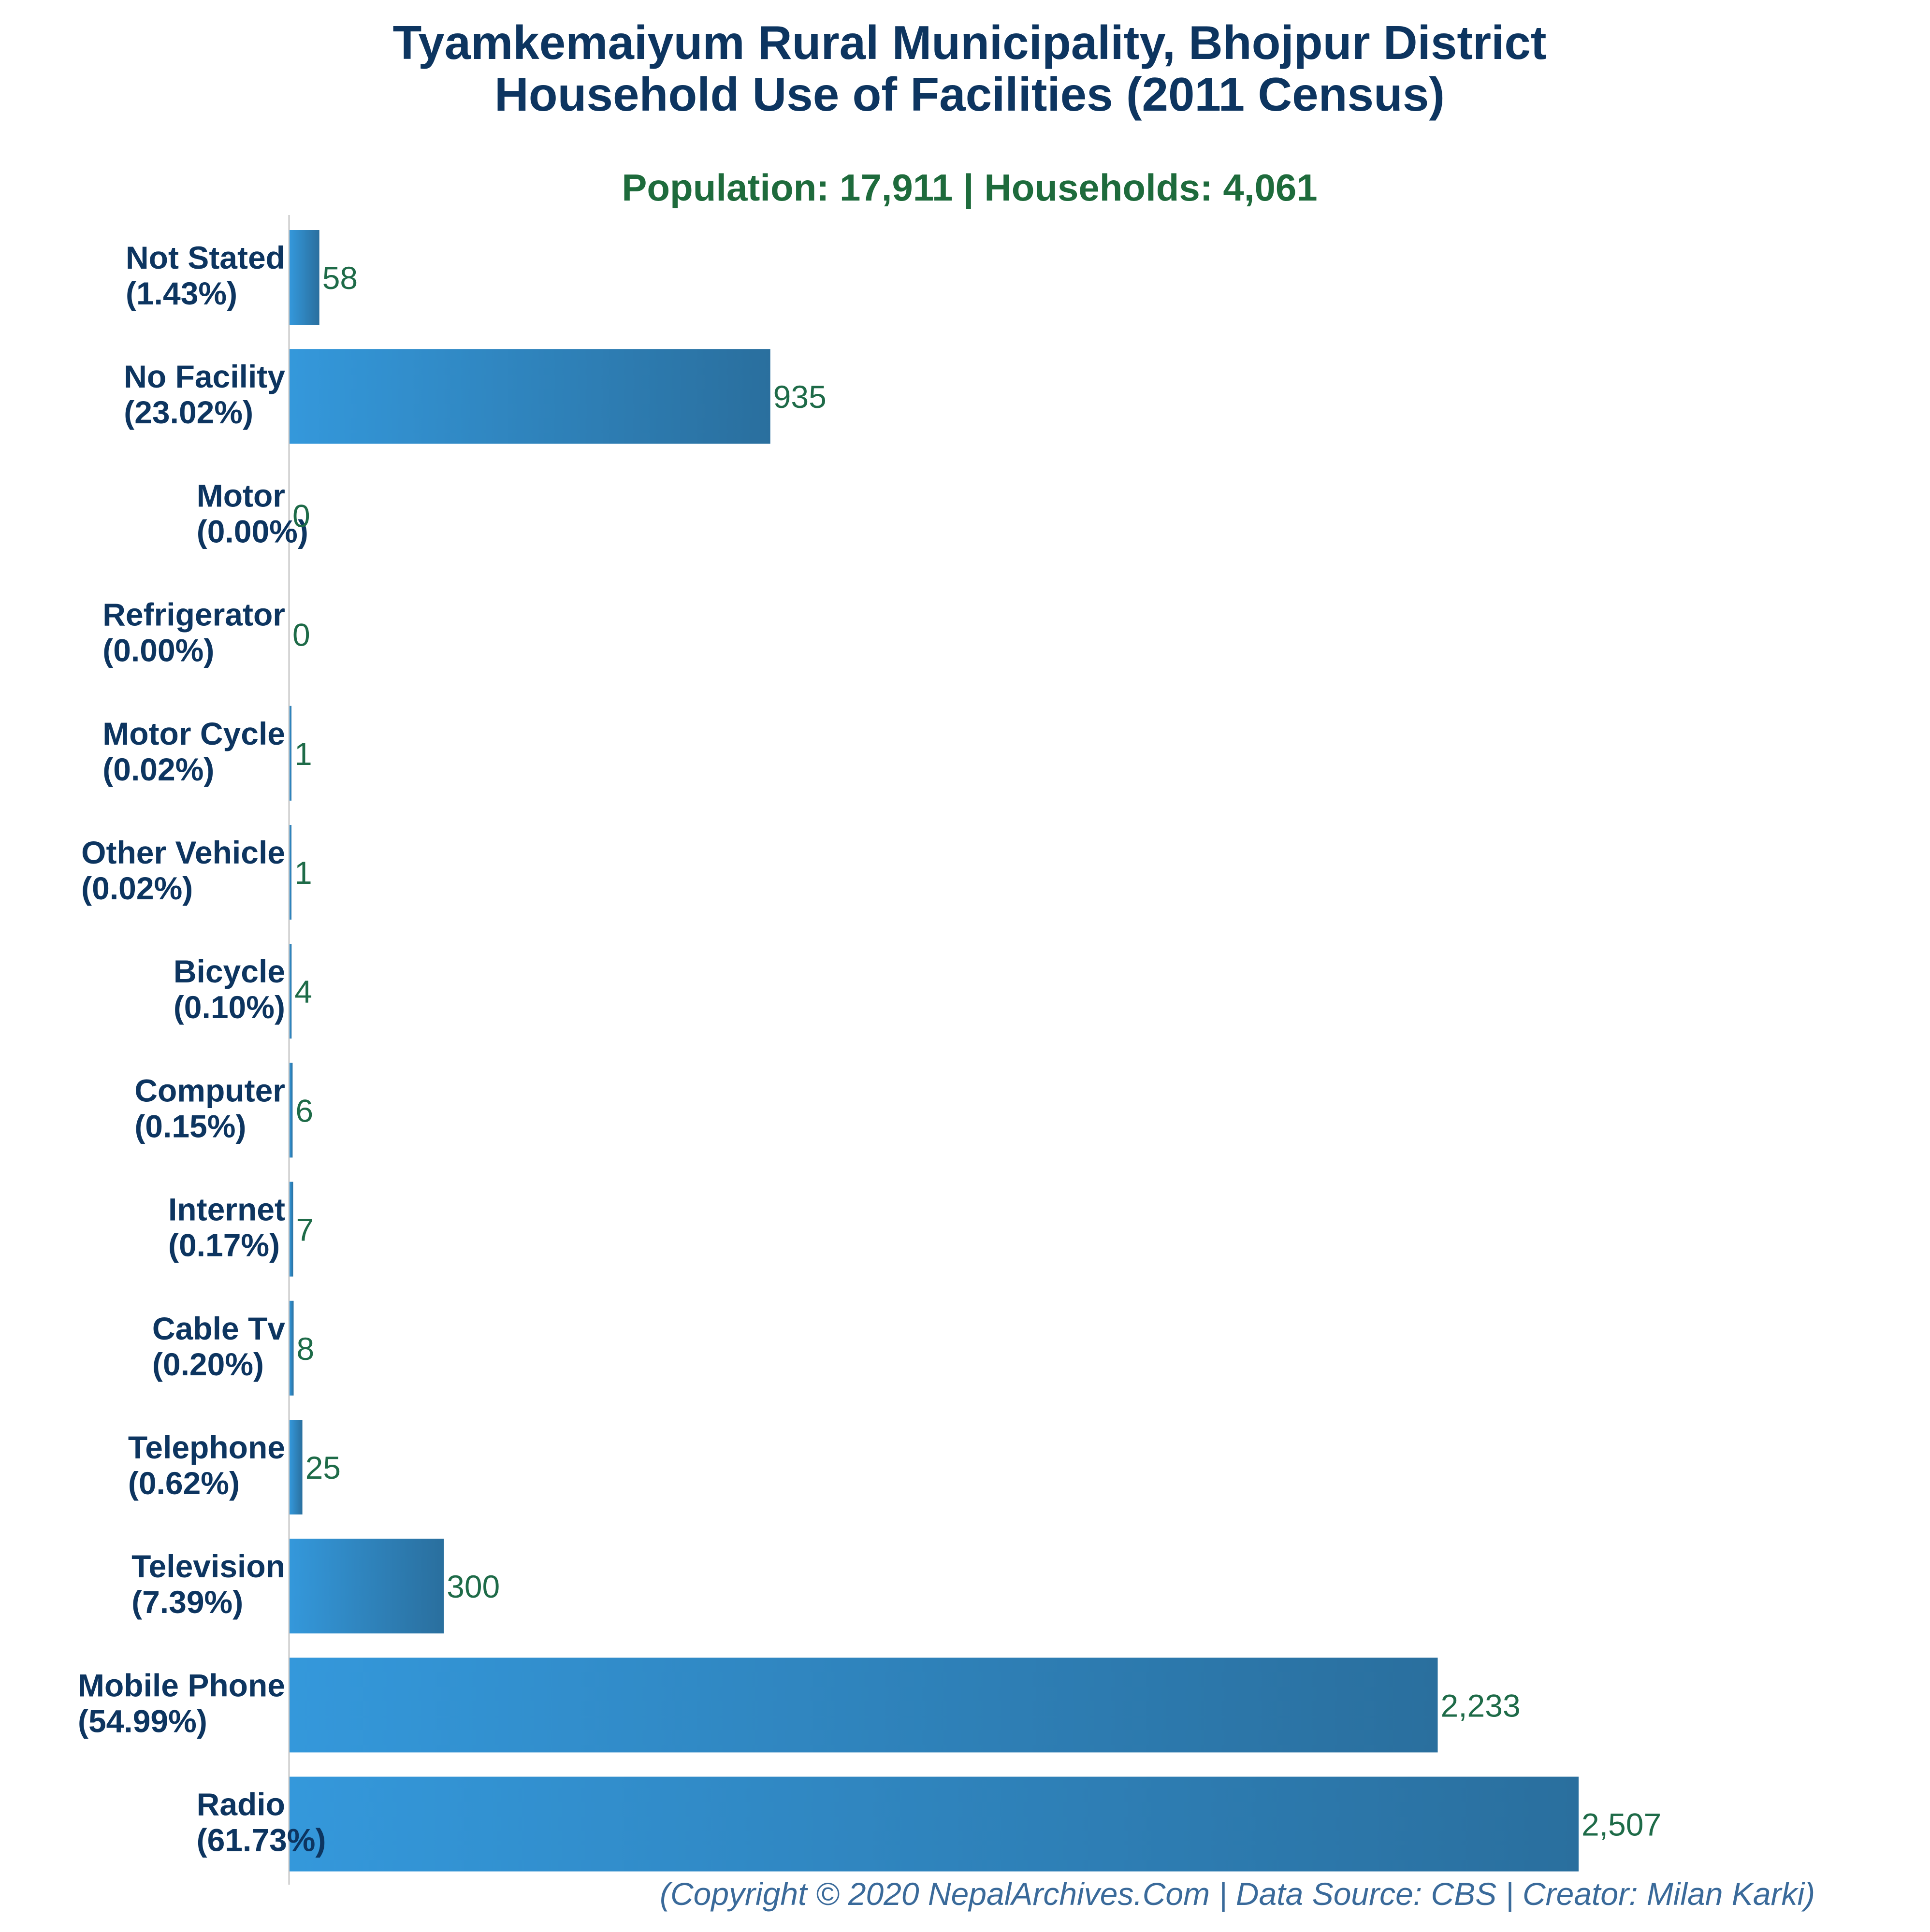  What do you see at coordinates (181, 1685) in the screenshot?
I see `category-label-mobile-phone: Mobile Phone` at bounding box center [181, 1685].